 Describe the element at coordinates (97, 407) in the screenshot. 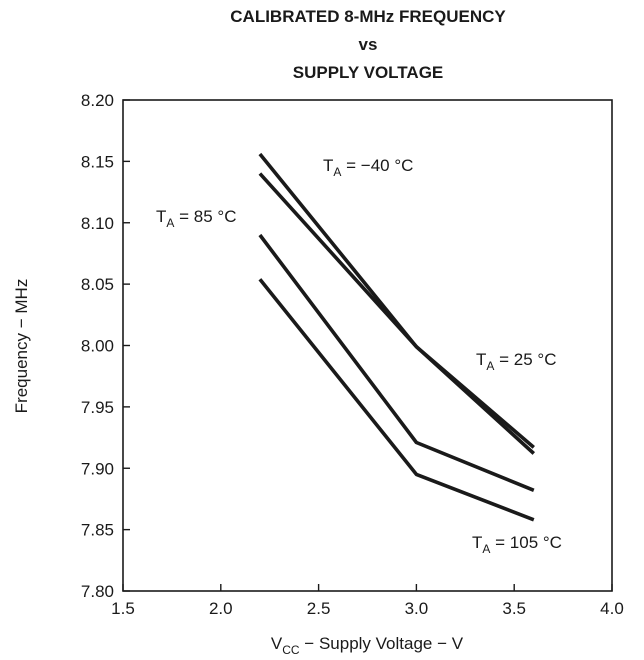

I see `y-tick-label: 7.95` at that location.